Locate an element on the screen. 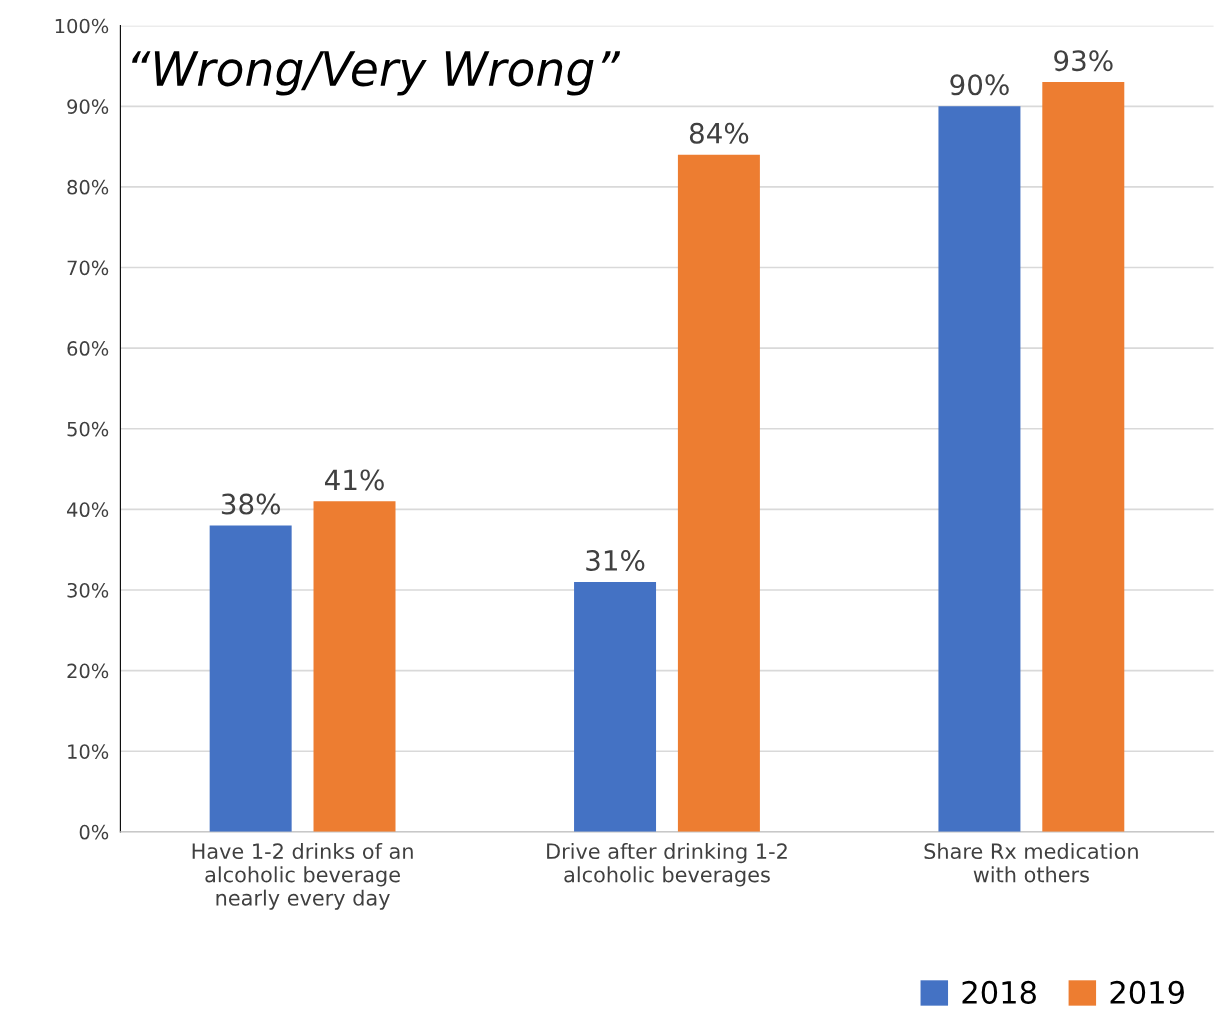  text: 90% is located at coordinates (979, 85).